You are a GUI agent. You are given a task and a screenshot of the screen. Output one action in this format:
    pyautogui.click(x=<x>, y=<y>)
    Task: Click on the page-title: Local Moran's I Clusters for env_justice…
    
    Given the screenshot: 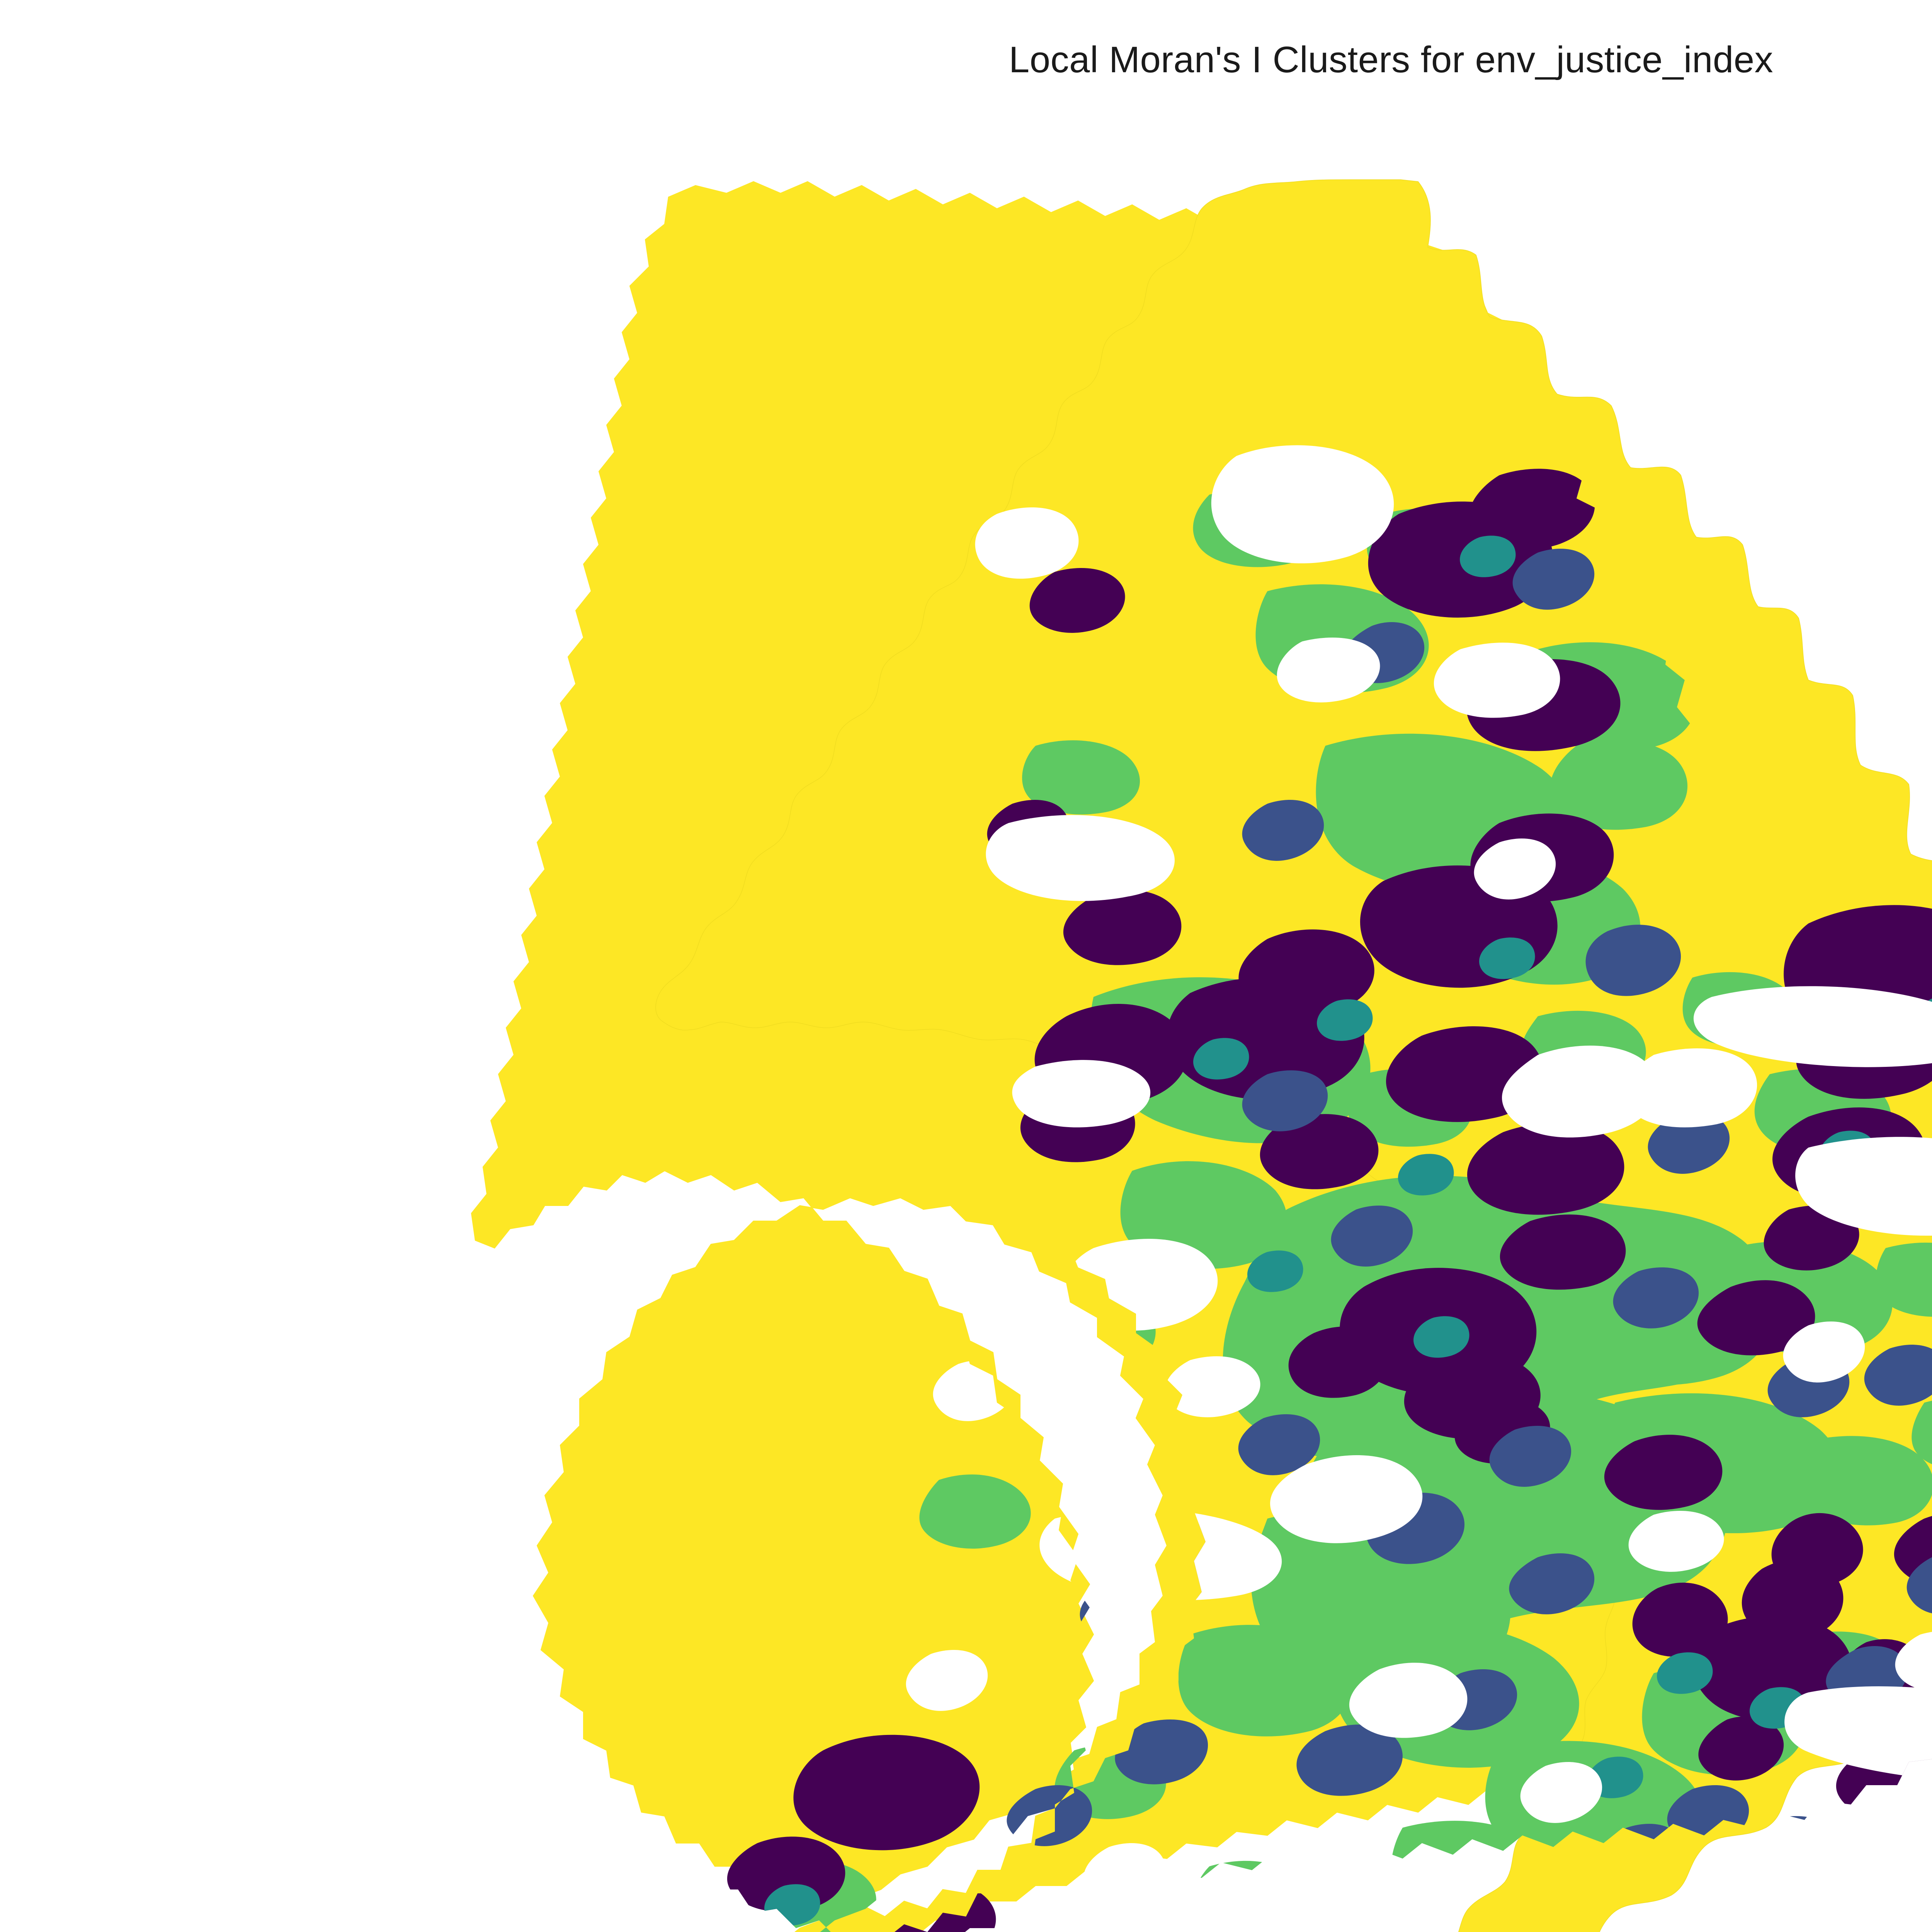 What is the action you would take?
    pyautogui.click(x=1391, y=60)
    